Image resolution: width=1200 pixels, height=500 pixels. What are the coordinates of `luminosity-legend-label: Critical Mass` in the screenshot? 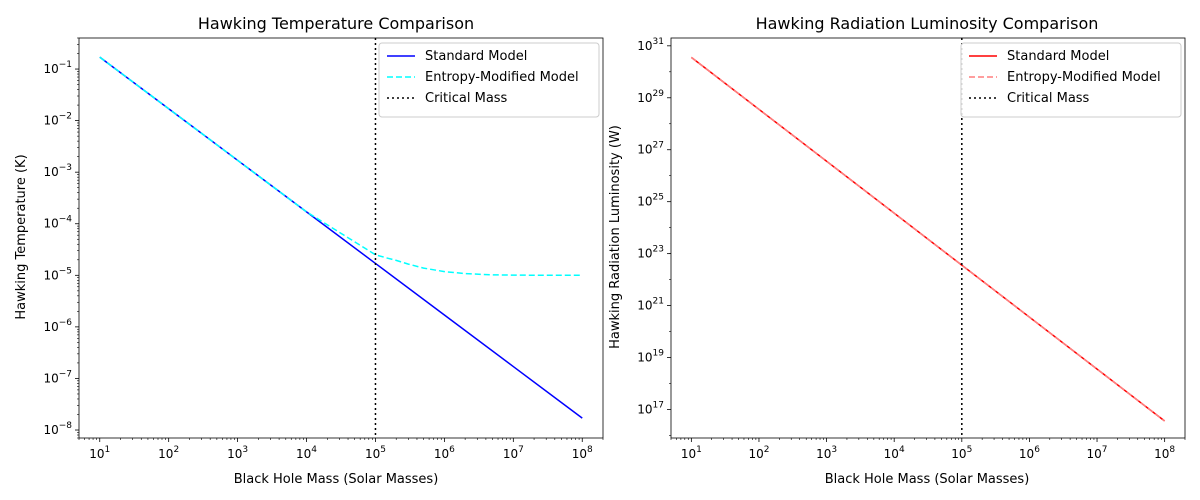 It's located at (1048, 98).